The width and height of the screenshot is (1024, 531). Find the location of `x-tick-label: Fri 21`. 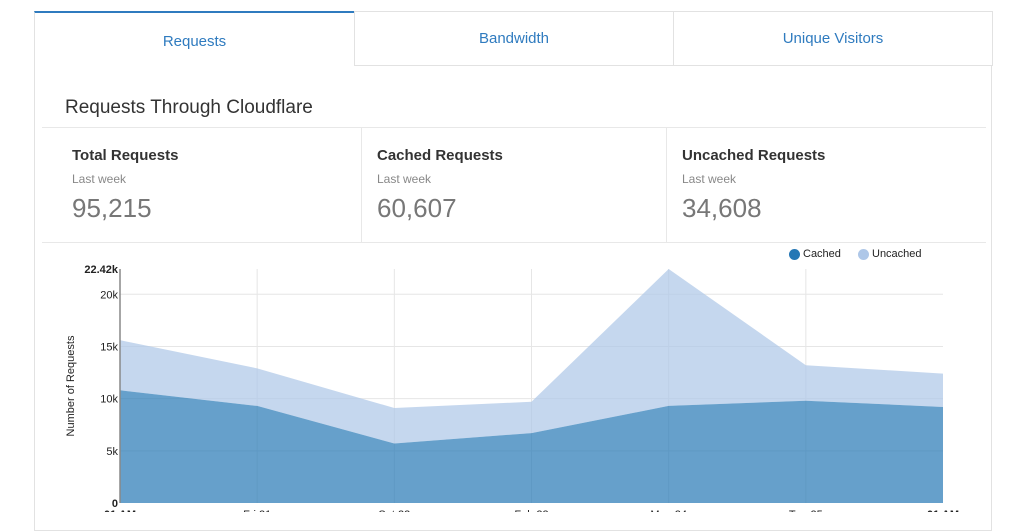

x-tick-label: Fri 21 is located at coordinates (257, 510).